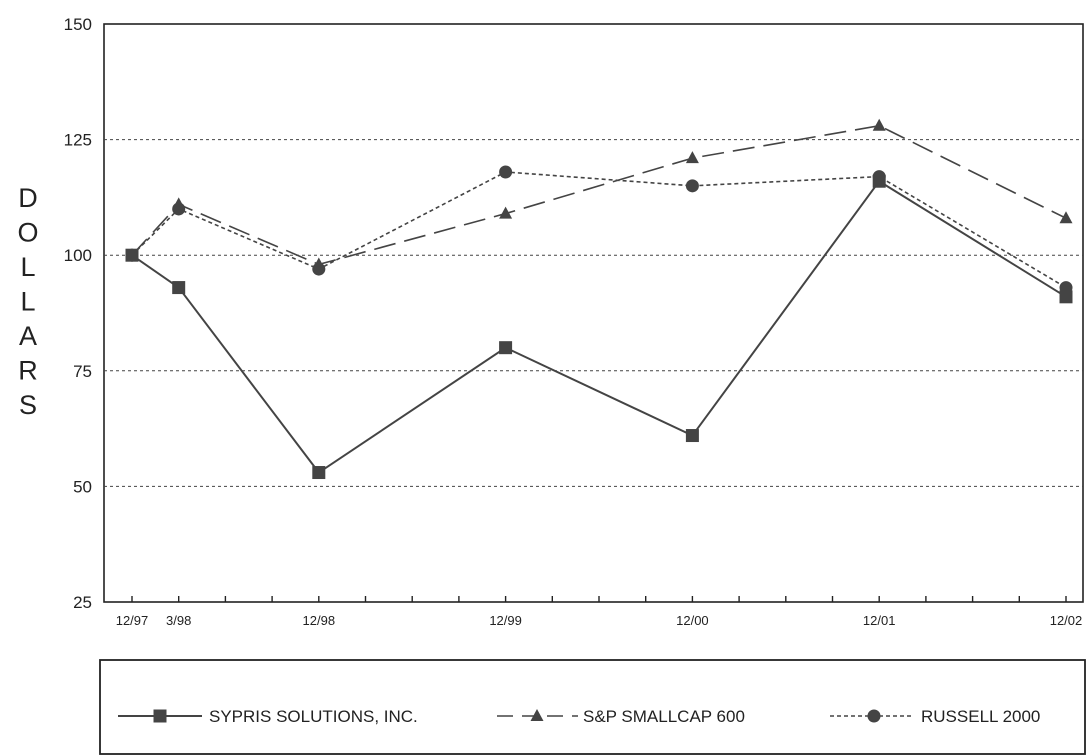 The height and width of the screenshot is (756, 1087). I want to click on legend-box, so click(592, 707).